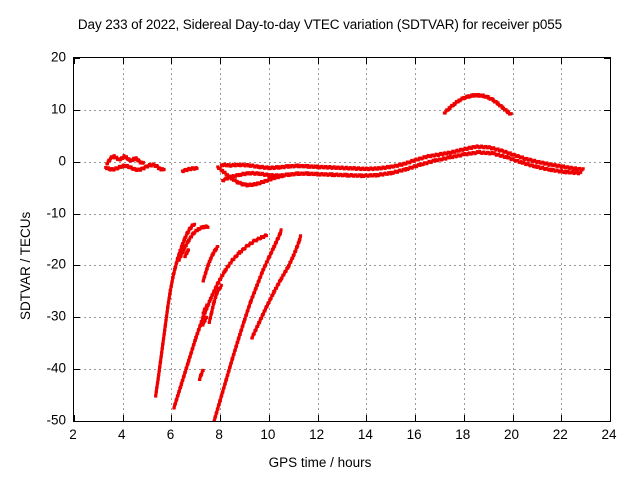  I want to click on x-tick-label: 10, so click(268, 434).